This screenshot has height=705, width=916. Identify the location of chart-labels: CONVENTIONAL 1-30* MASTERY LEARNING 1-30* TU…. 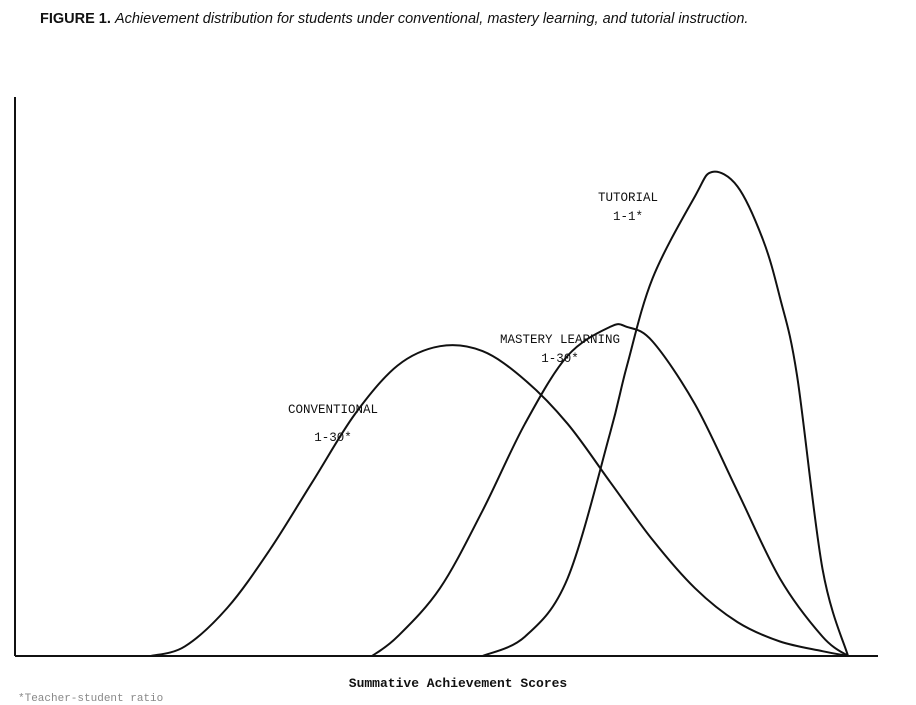
(473, 318).